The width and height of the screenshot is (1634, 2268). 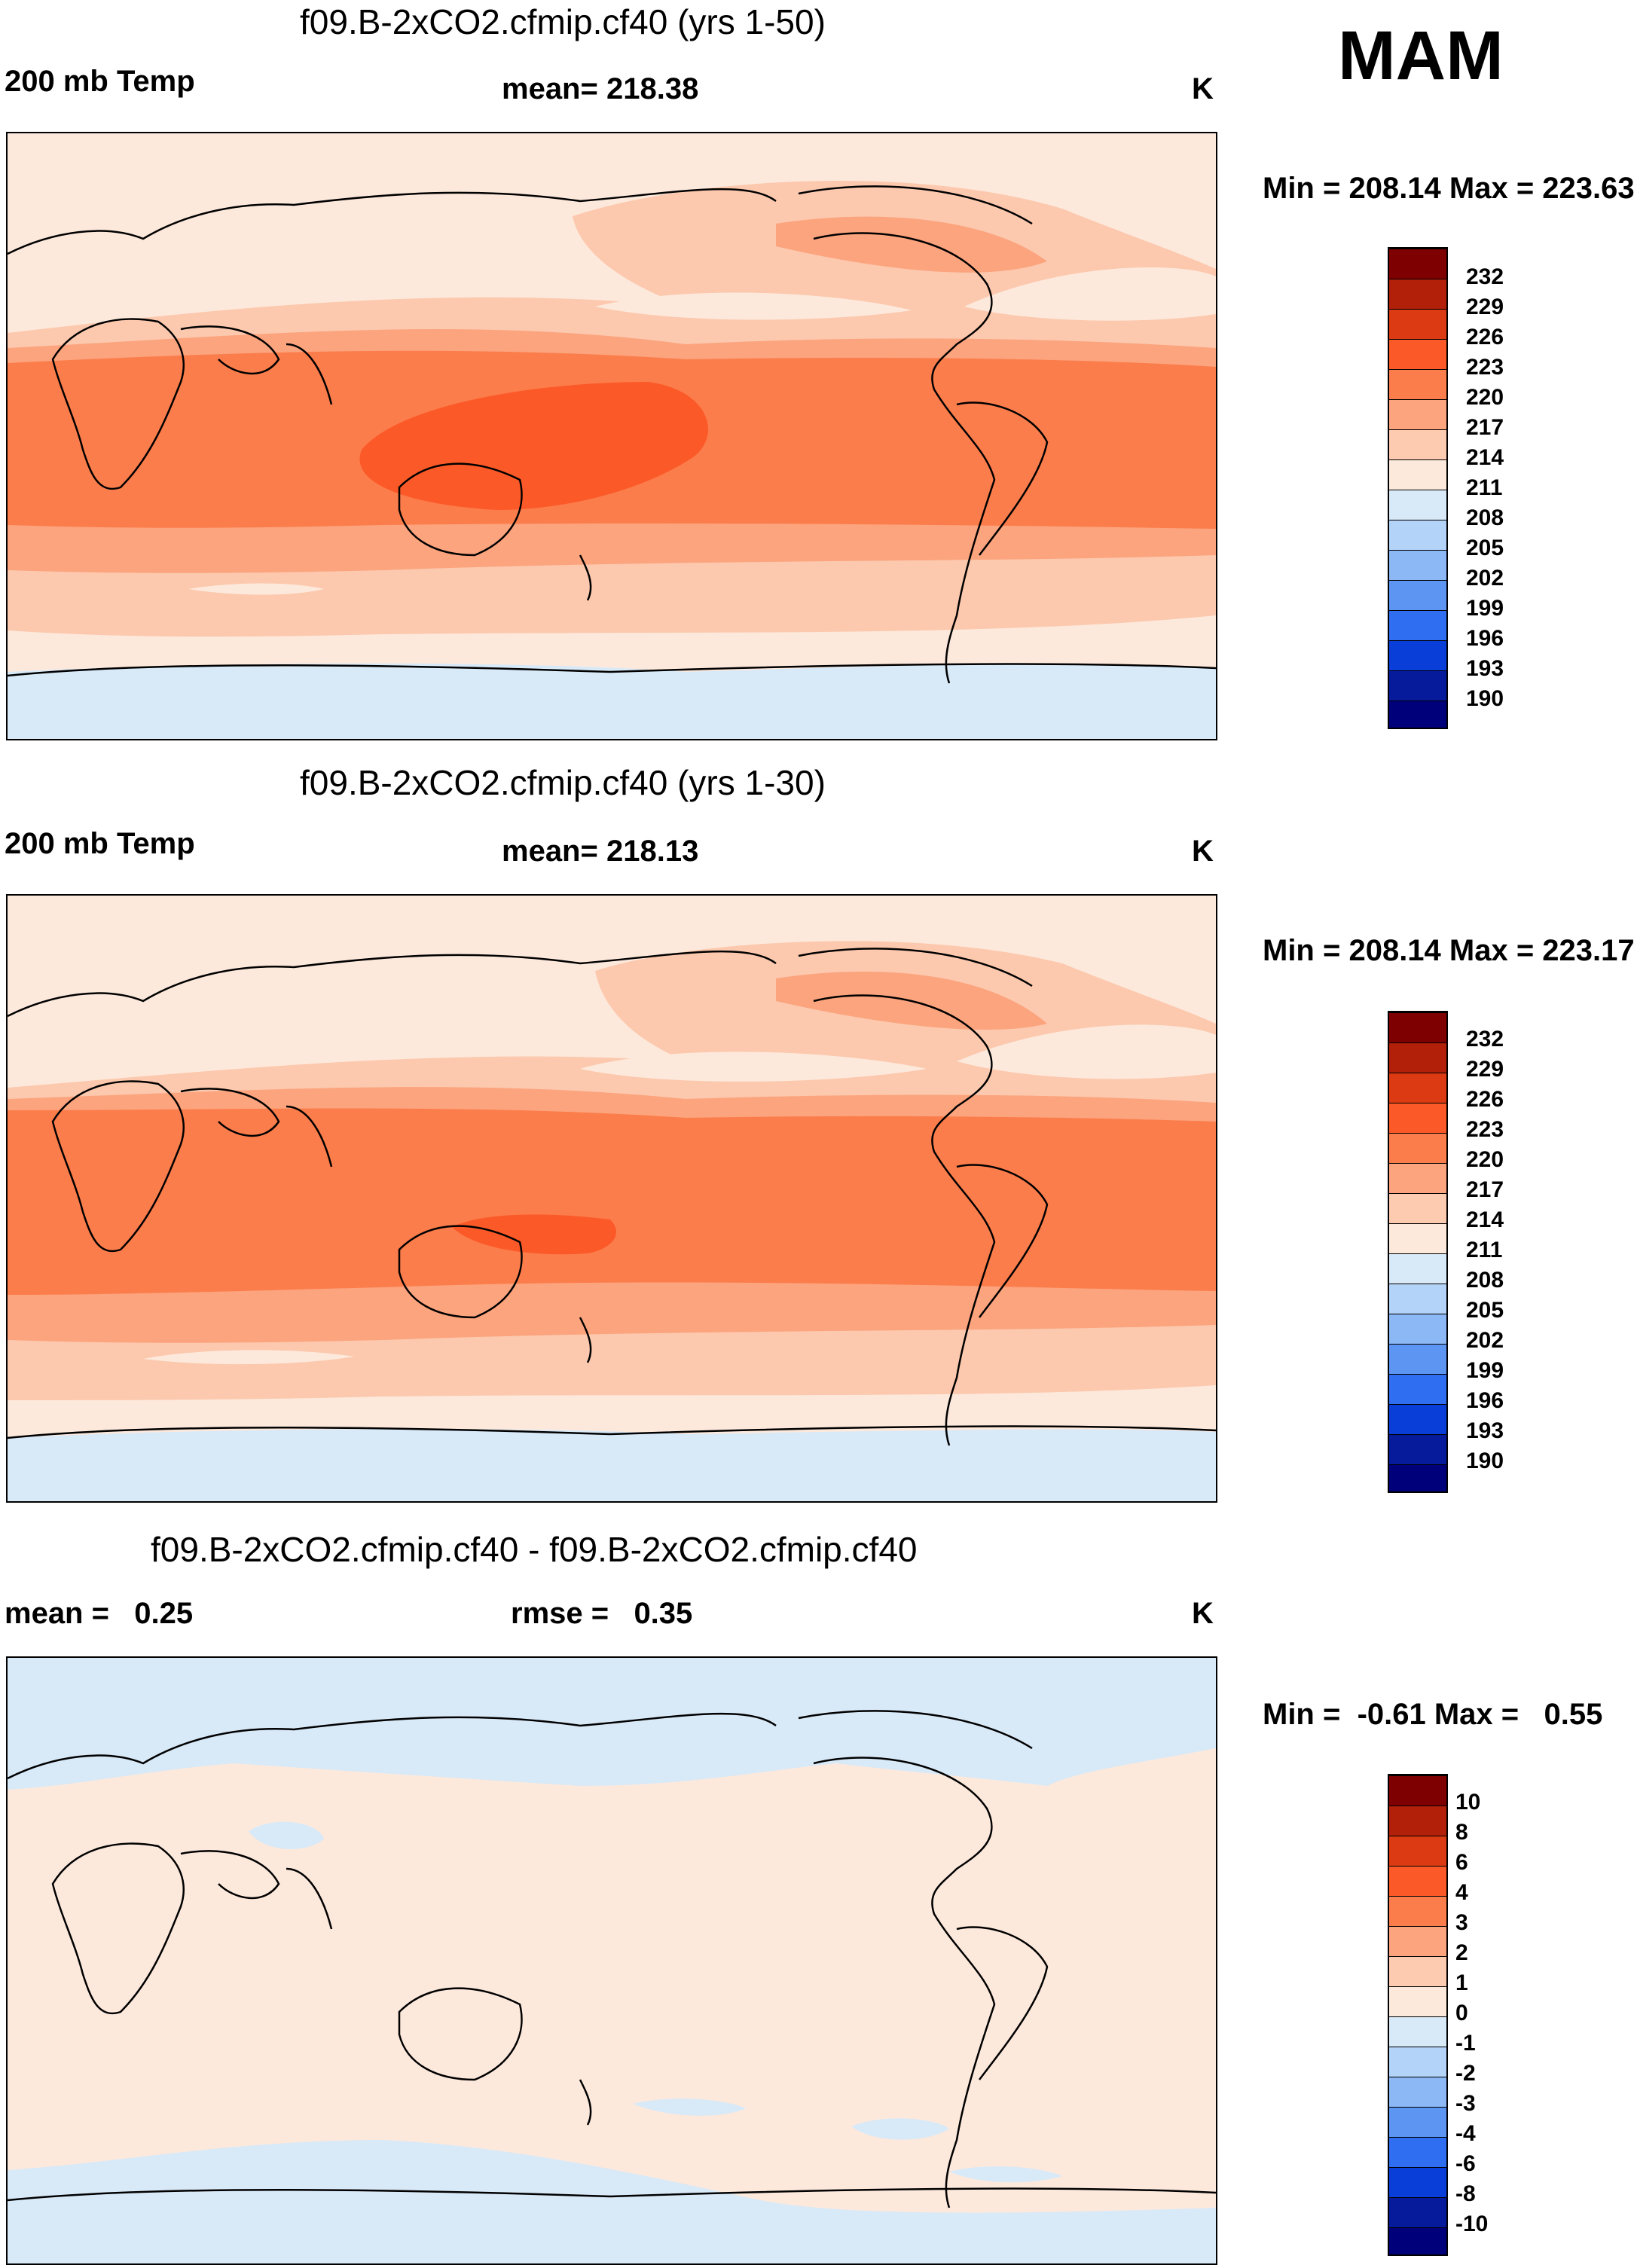 What do you see at coordinates (1485, 639) in the screenshot?
I see `cb1-tick: 196` at bounding box center [1485, 639].